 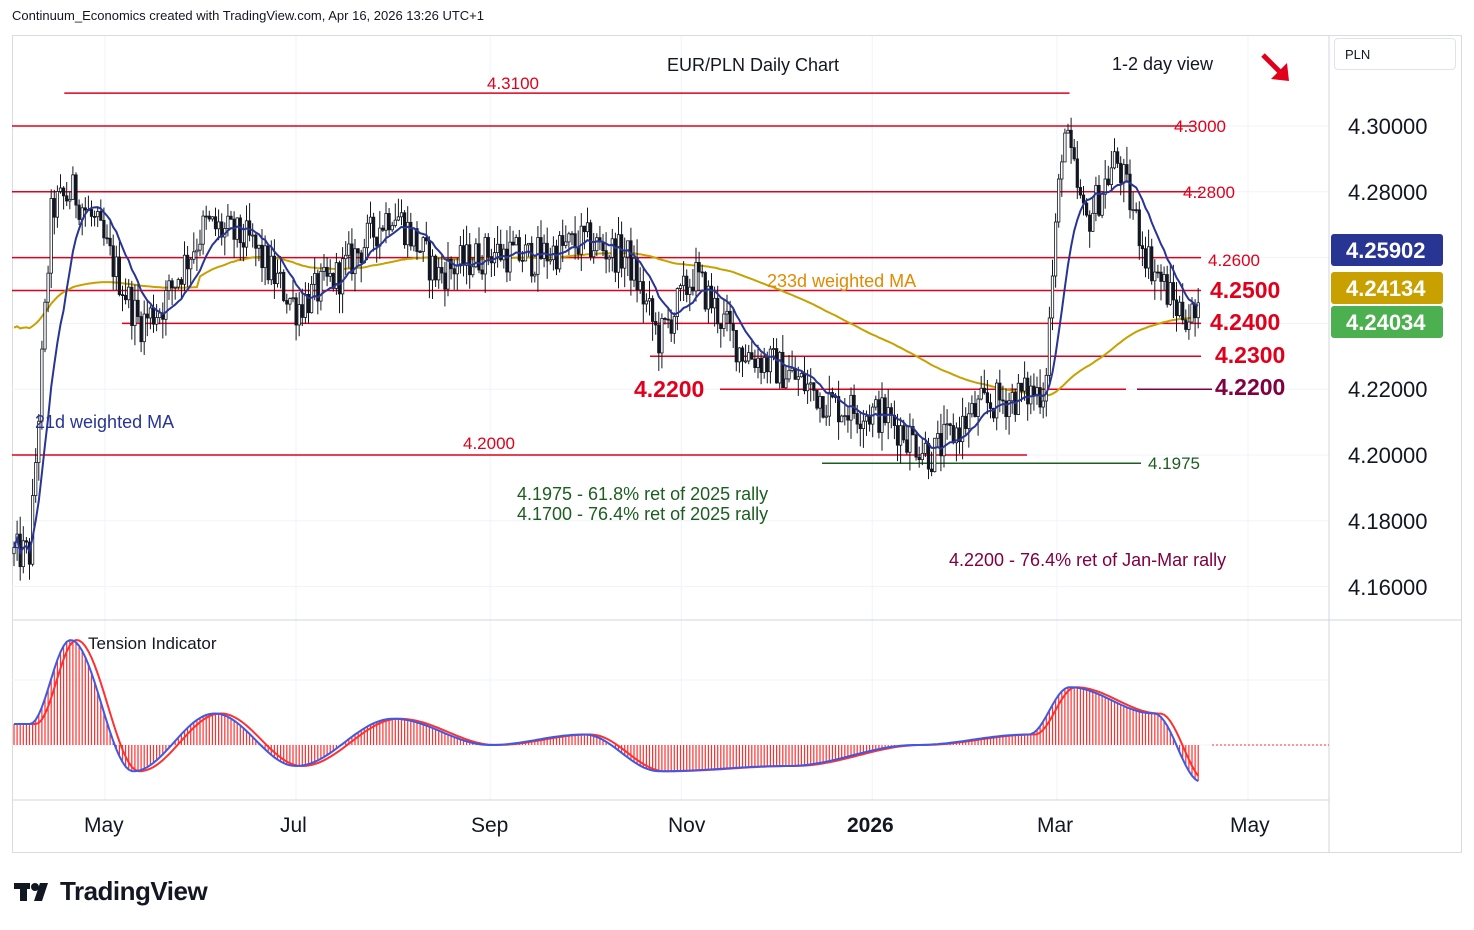 What do you see at coordinates (489, 825) in the screenshot?
I see `x-tick-label: Sep` at bounding box center [489, 825].